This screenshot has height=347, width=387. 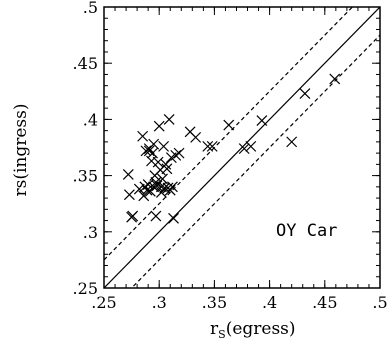 What do you see at coordinates (306, 231) in the screenshot?
I see `annotation-oy-car: OY Car` at bounding box center [306, 231].